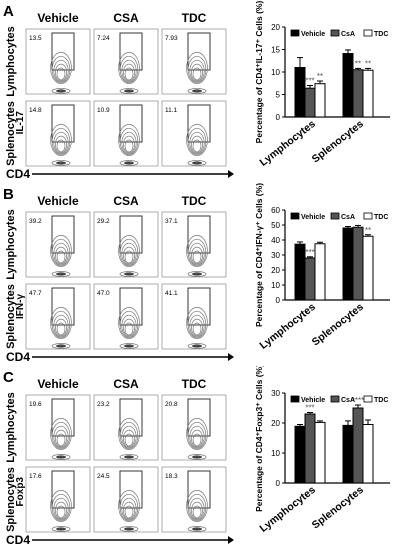  Describe the element at coordinates (348, 454) in the screenshot. I see `bar-vehicle-splenocytes` at that location.